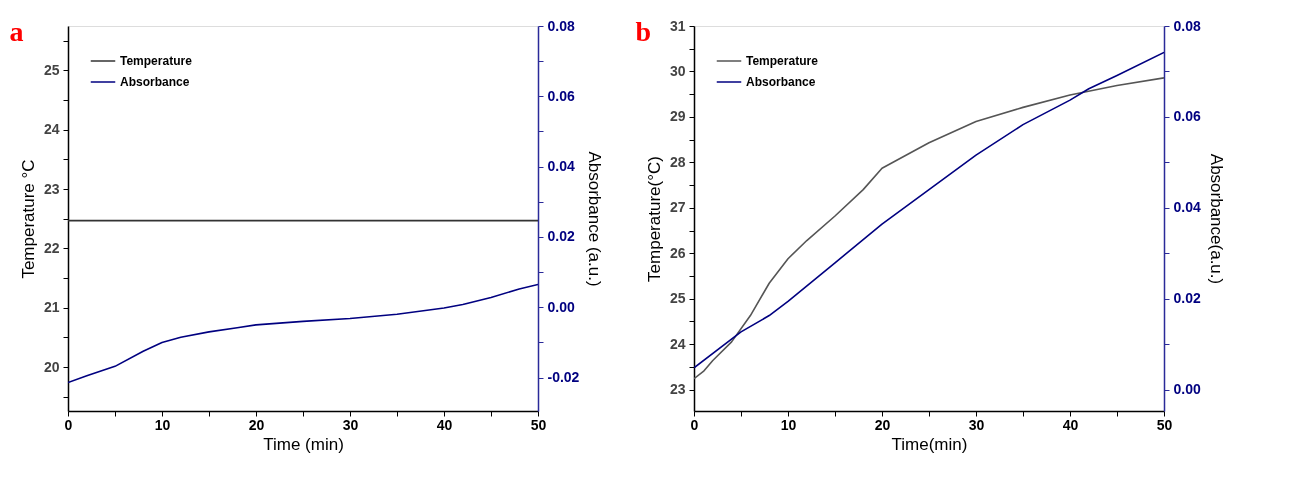  What do you see at coordinates (677, 25) in the screenshot?
I see `y-tick-label: 31` at bounding box center [677, 25].